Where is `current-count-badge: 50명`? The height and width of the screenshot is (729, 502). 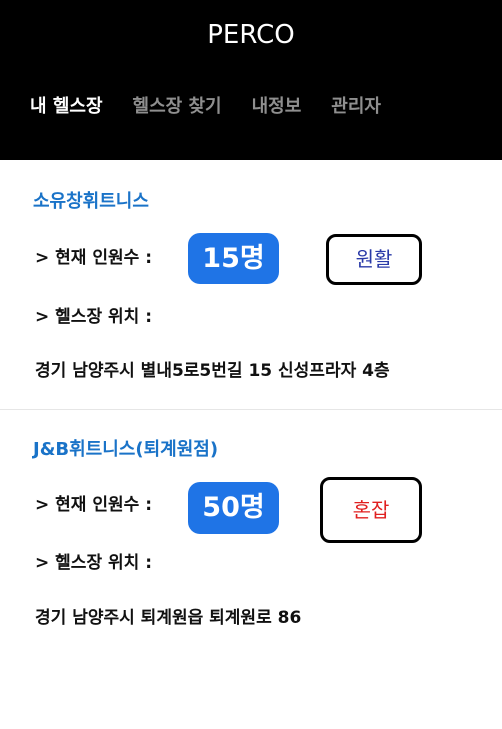
current-count-badge: 50명 is located at coordinates (233, 508).